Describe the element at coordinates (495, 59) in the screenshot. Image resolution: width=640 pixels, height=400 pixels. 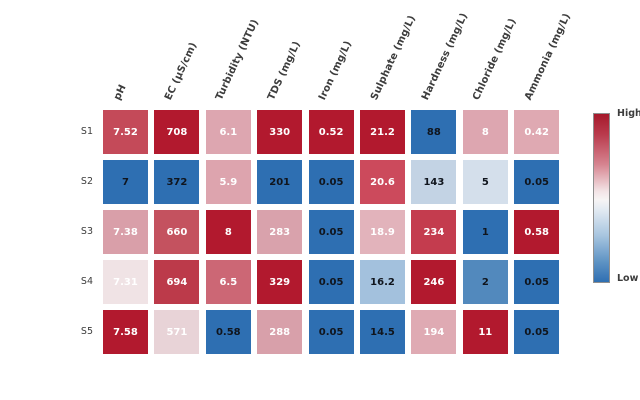
I see `column-header-label: Chloride (mg/L)` at that location.